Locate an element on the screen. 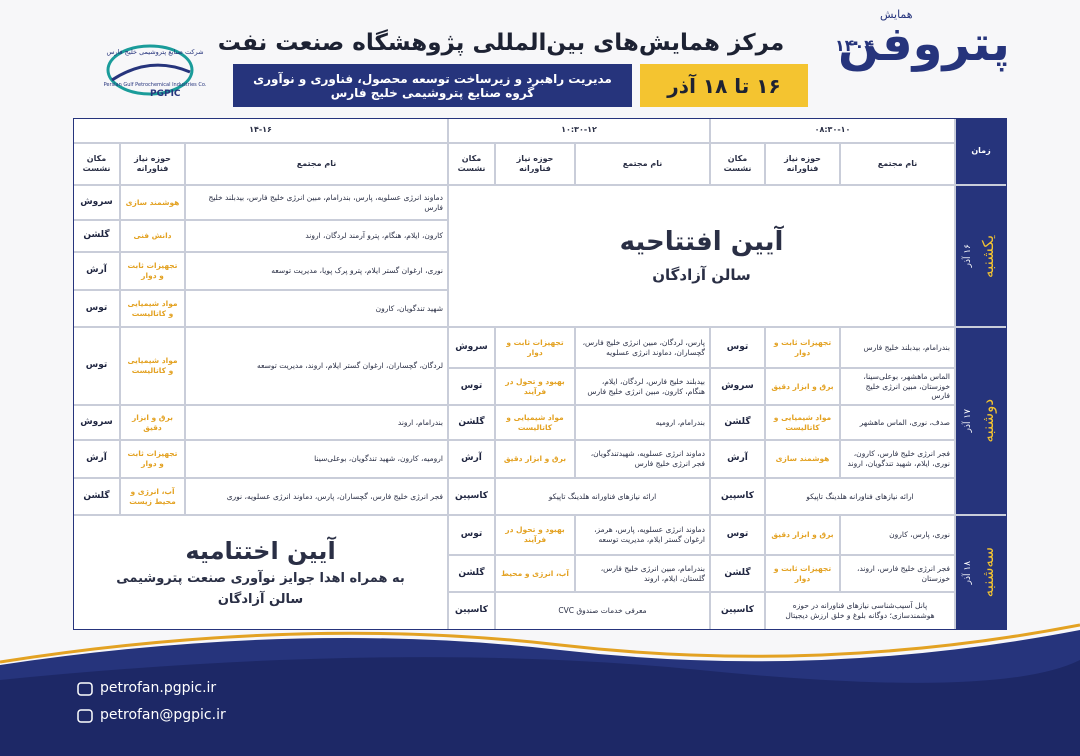  closing-subtitle: به همراه اهدا جوایز نوآوری صنعت پتروشیمی is located at coordinates (260, 579).